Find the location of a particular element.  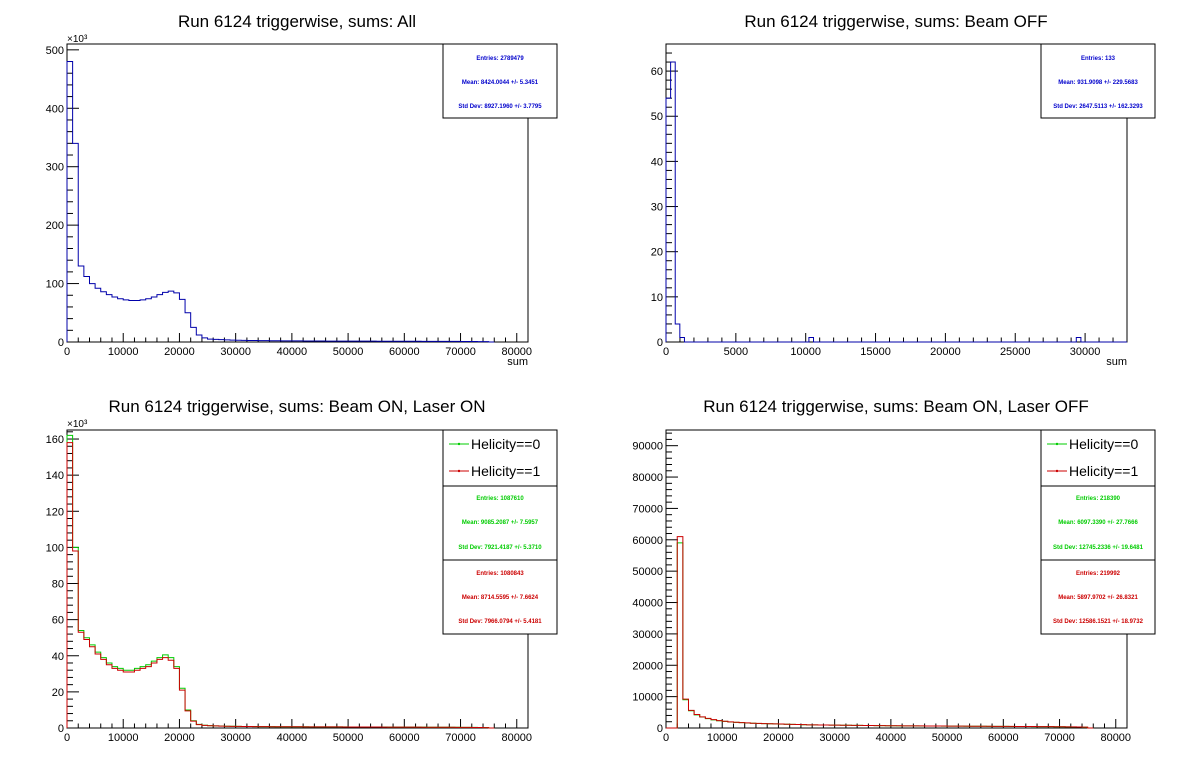

y-tick-label: 500 is located at coordinates (55, 51).